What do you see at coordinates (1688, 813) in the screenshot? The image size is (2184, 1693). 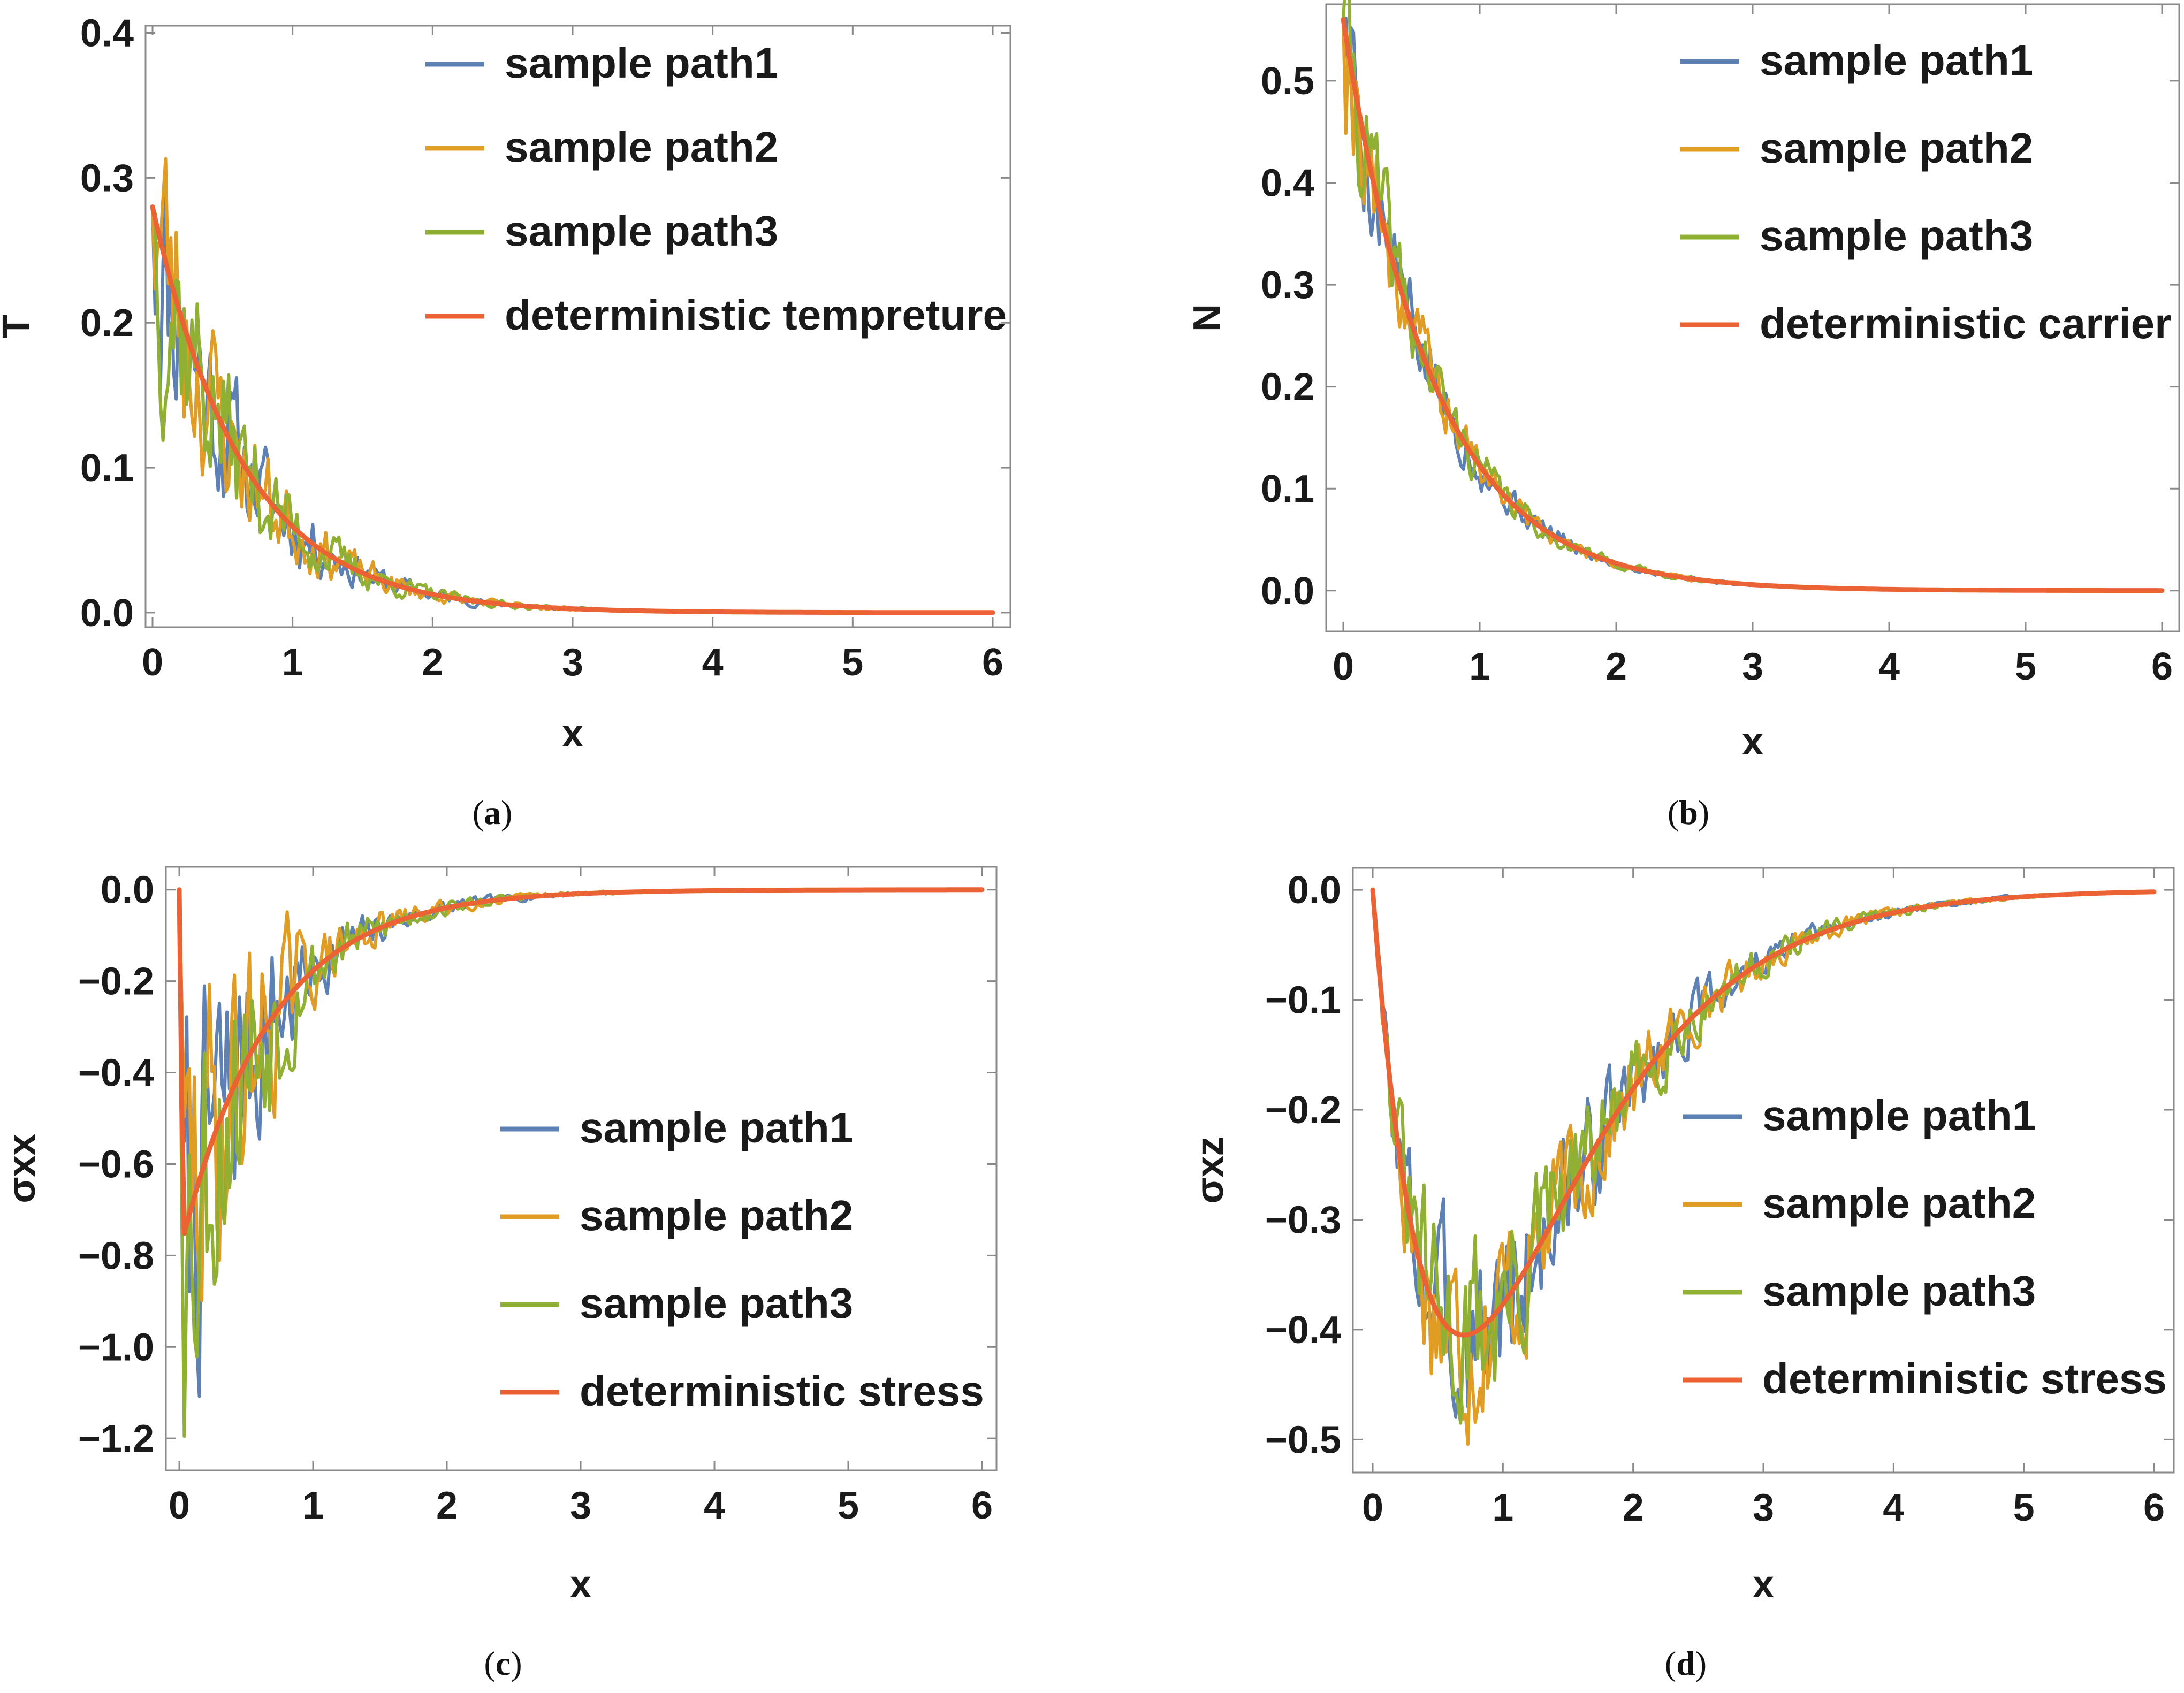 I see `panel-caption: (b)` at bounding box center [1688, 813].